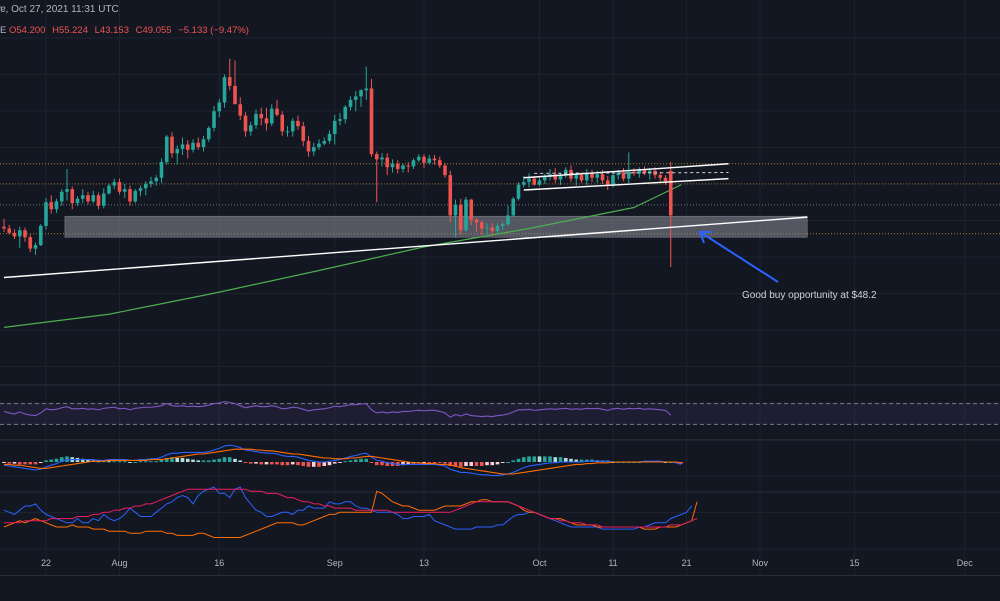 The width and height of the screenshot is (1000, 601). I want to click on x-tick-label: 22, so click(46, 563).